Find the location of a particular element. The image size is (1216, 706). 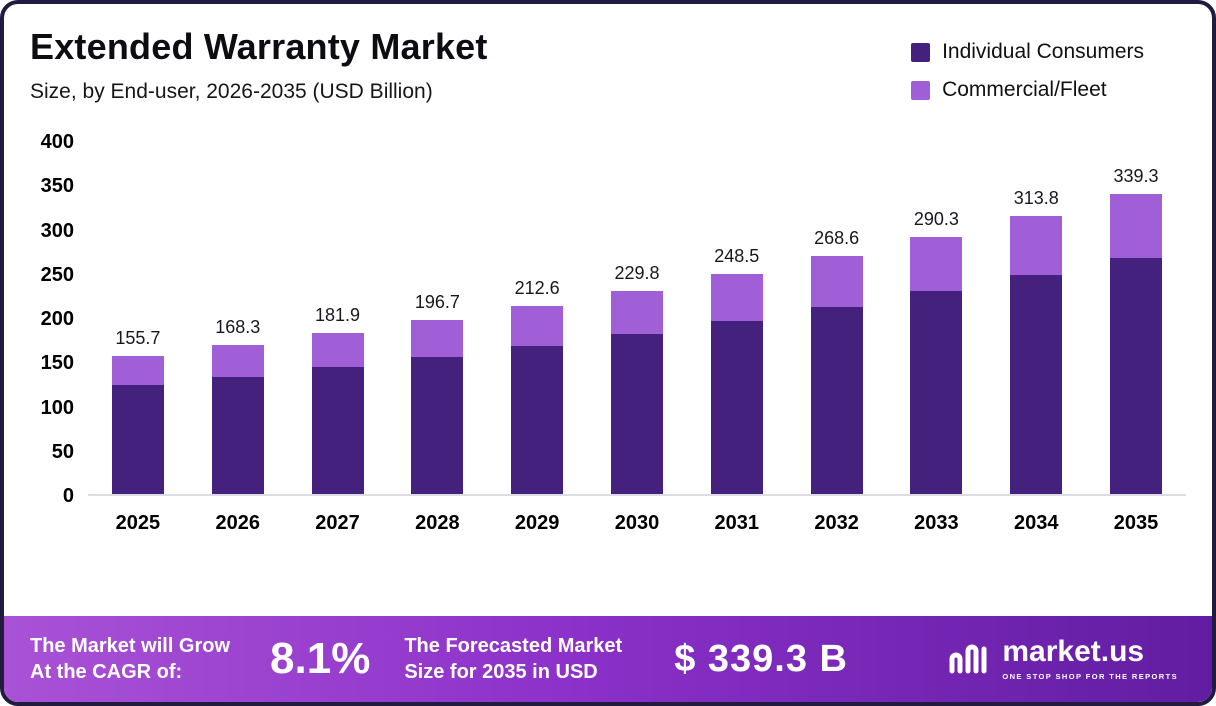

cagr-value: 8.1% is located at coordinates (320, 658).